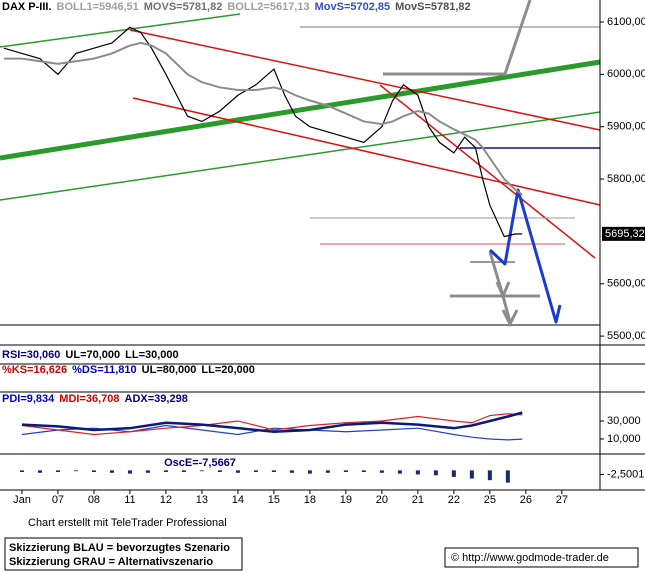 This screenshot has width=645, height=572. Describe the element at coordinates (562, 500) in the screenshot. I see `x-tick-label: 27` at that location.